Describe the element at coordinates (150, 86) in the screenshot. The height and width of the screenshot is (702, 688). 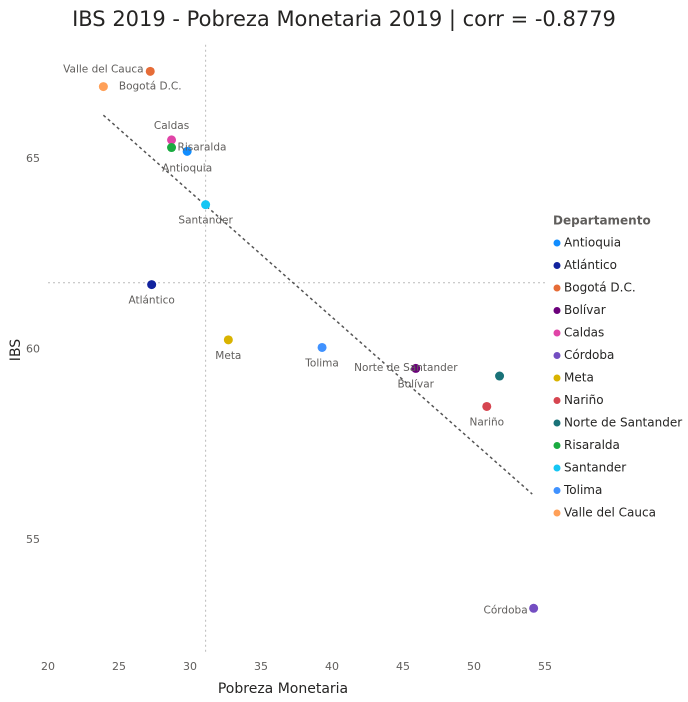
I see `point-label: Bogotá D.C.` at that location.